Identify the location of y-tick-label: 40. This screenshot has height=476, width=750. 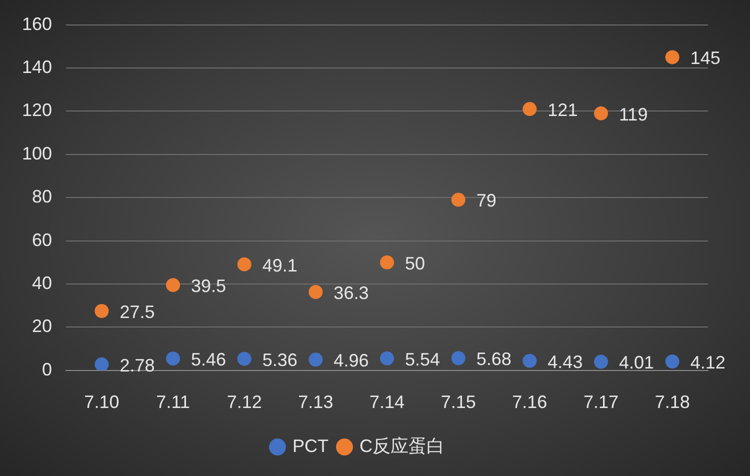
(42, 282).